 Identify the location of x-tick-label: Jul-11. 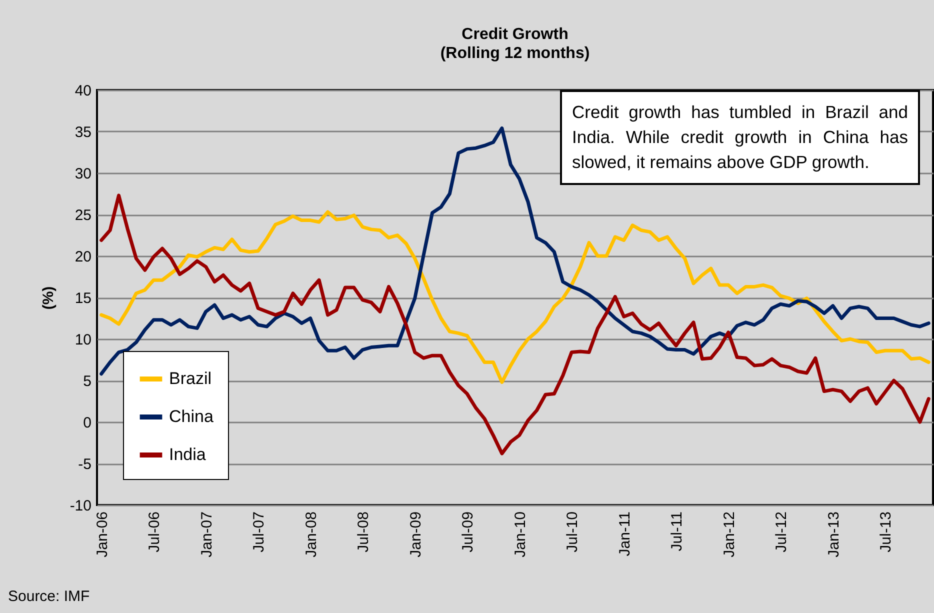
(677, 532).